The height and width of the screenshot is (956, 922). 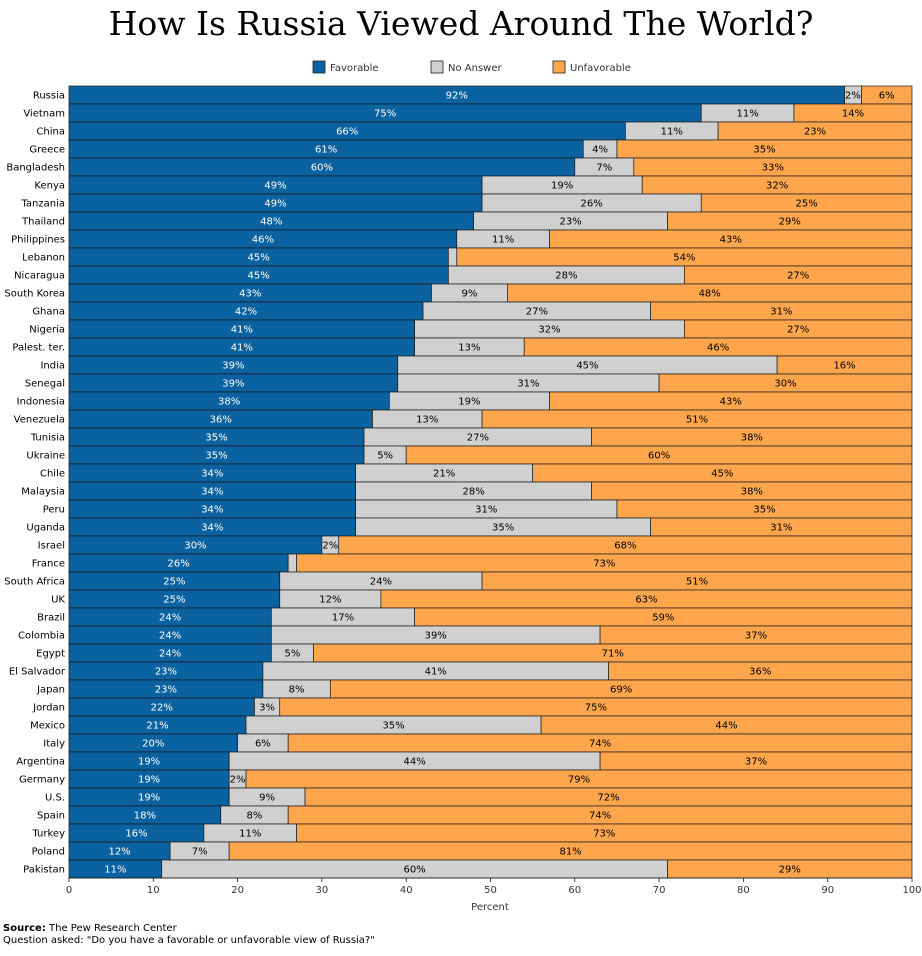 I want to click on value-label-no-answer-ghana: 27%, so click(x=537, y=312).